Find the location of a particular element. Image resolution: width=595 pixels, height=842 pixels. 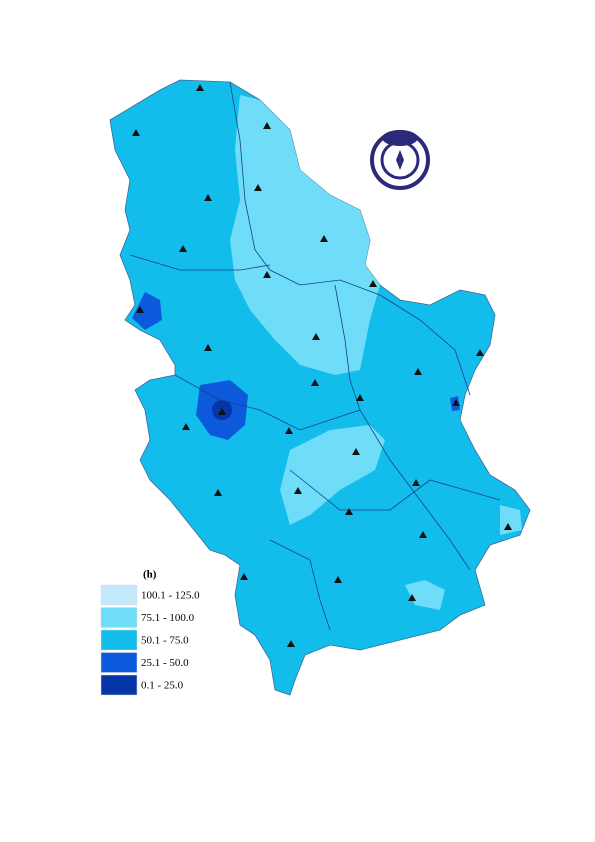

legend-label: 75.1 - 100.0 is located at coordinates (168, 618).